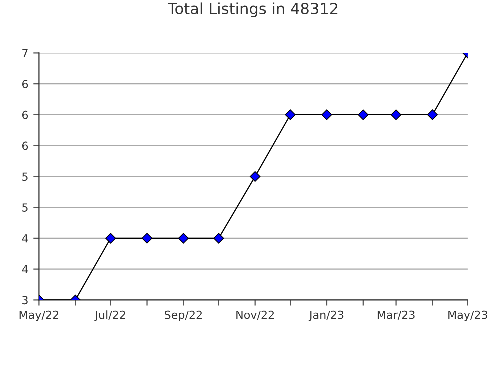  I want to click on y-tick-label: 7, so click(25, 53).